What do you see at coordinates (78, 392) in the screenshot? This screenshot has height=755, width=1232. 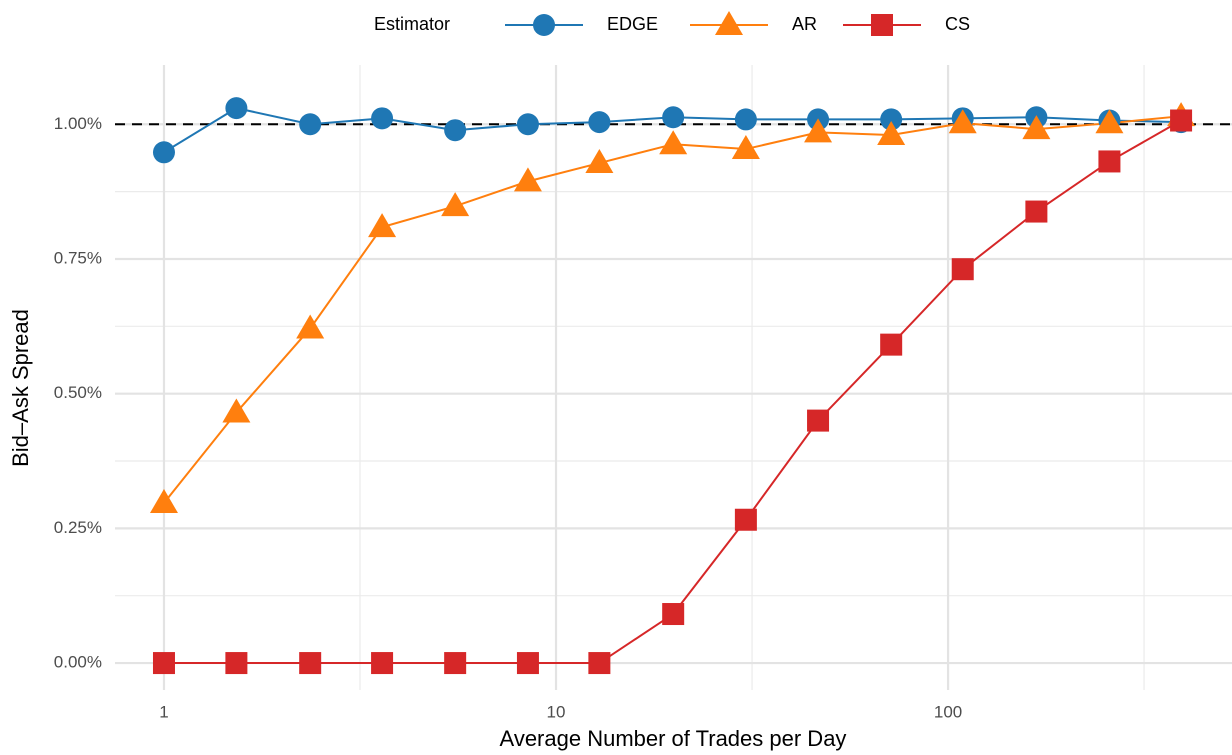 I see `y-tick-label: 0.50%` at bounding box center [78, 392].